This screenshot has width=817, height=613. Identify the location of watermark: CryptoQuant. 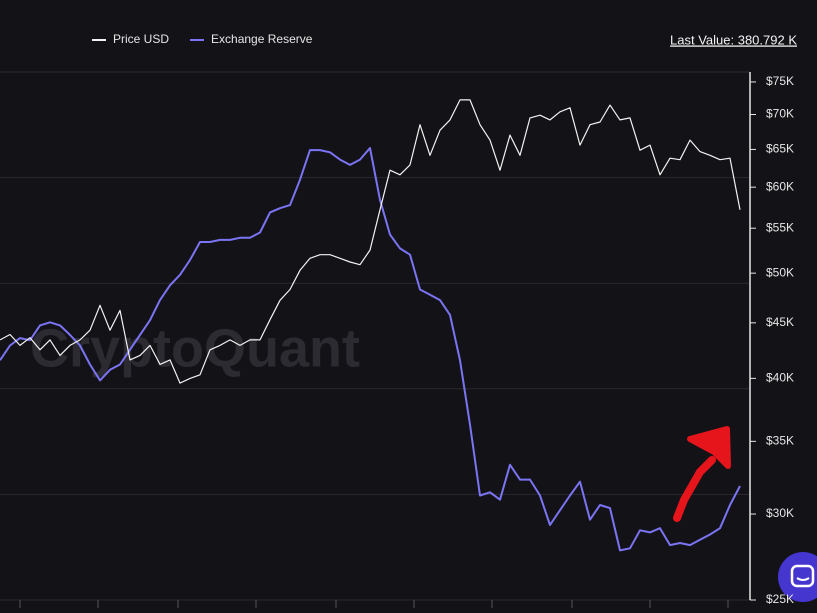
(195, 348).